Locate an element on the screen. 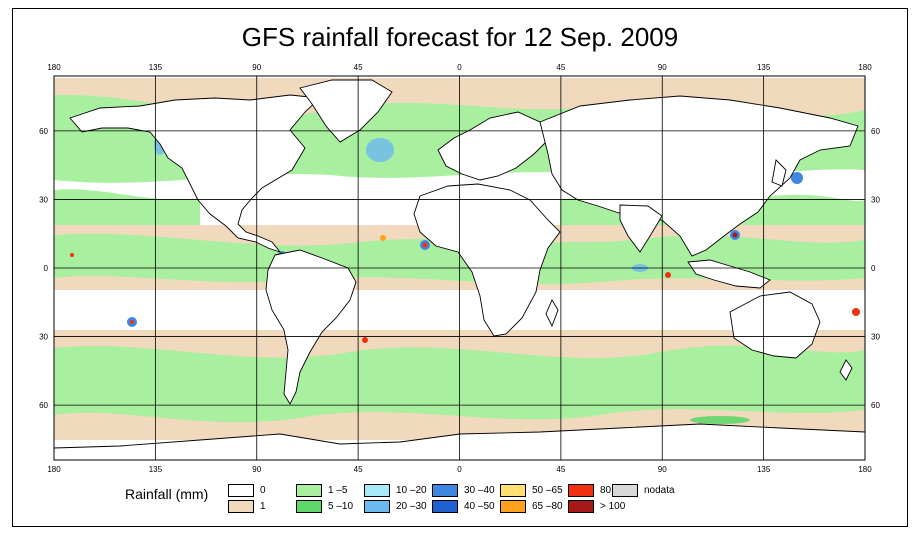  landmass-madagascar is located at coordinates (552, 313).